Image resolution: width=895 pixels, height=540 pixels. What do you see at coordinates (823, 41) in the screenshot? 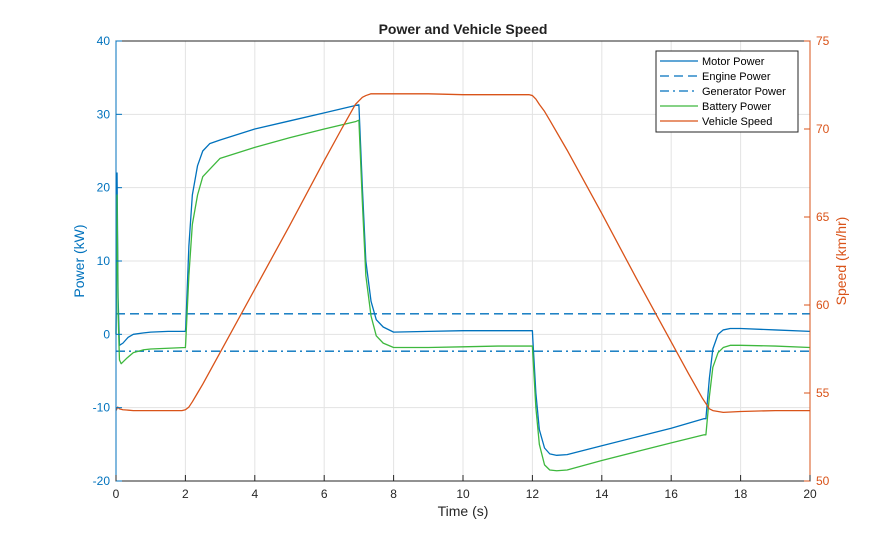
I see `y-right-tick-label: 75` at bounding box center [823, 41].